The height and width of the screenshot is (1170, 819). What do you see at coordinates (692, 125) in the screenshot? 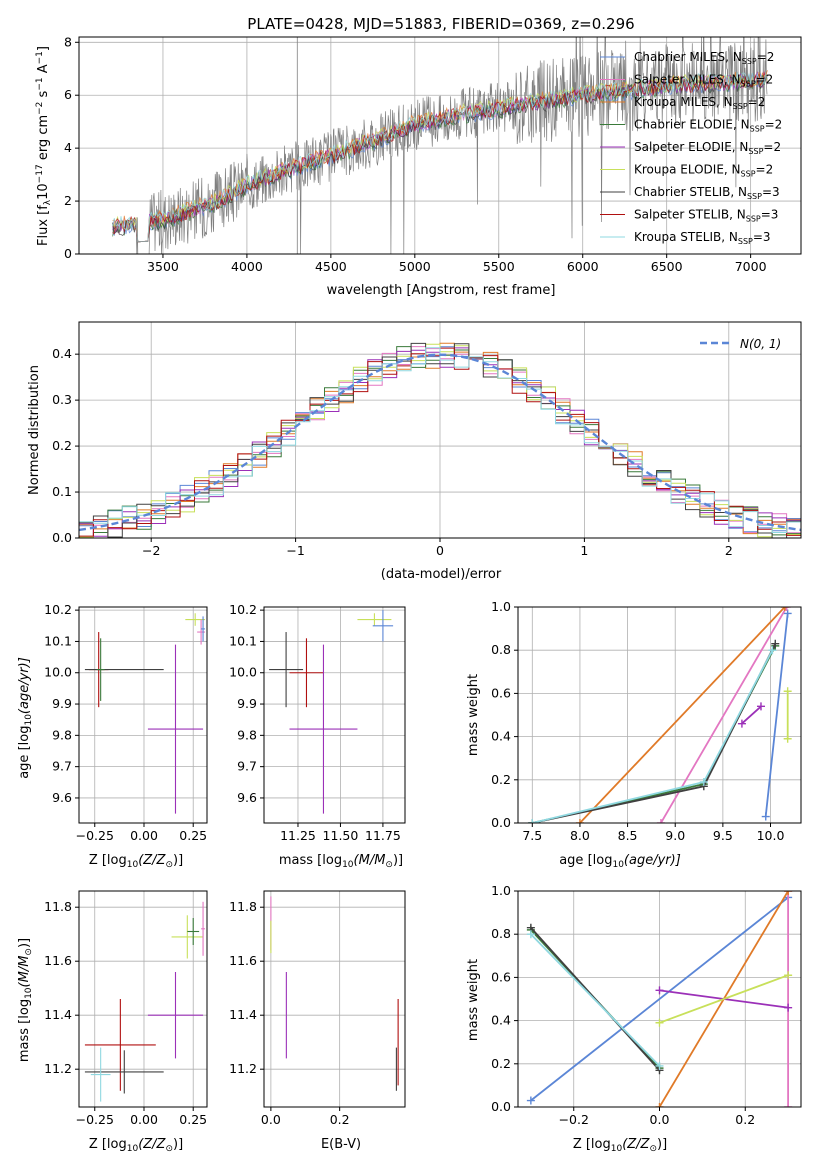
I see `legend-label-text: Chabrier ELODIE, N` at bounding box center [692, 125].